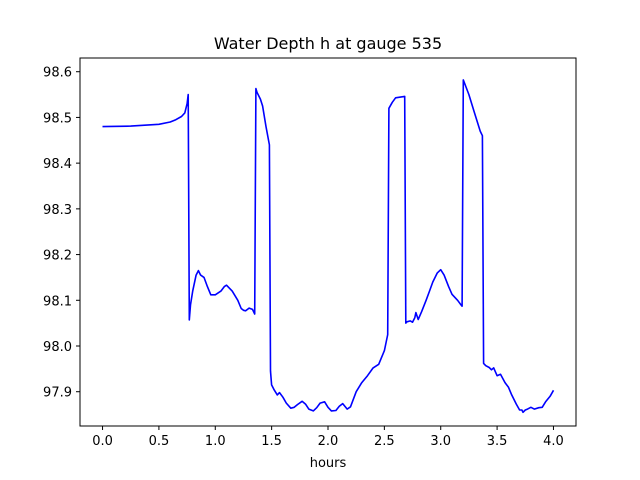  Describe the element at coordinates (328, 463) in the screenshot. I see `x-axis-label: hours` at that location.